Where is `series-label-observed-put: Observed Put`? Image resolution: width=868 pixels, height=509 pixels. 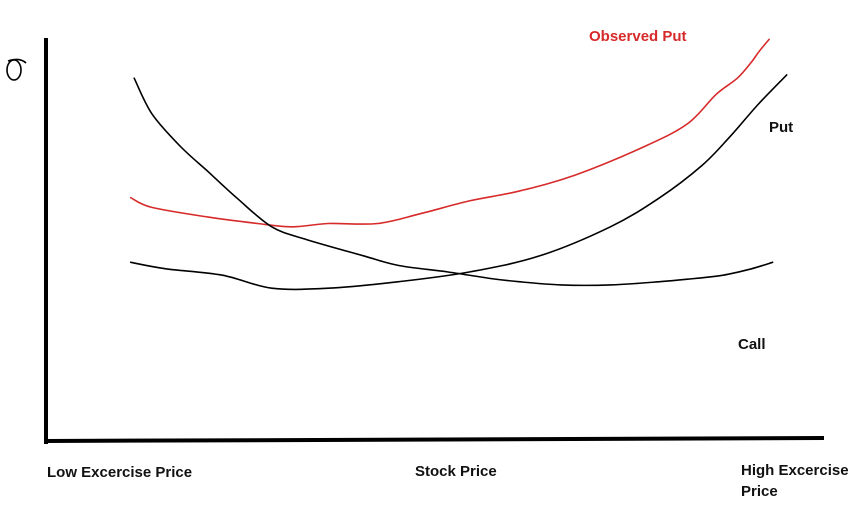 series-label-observed-put: Observed Put is located at coordinates (638, 36).